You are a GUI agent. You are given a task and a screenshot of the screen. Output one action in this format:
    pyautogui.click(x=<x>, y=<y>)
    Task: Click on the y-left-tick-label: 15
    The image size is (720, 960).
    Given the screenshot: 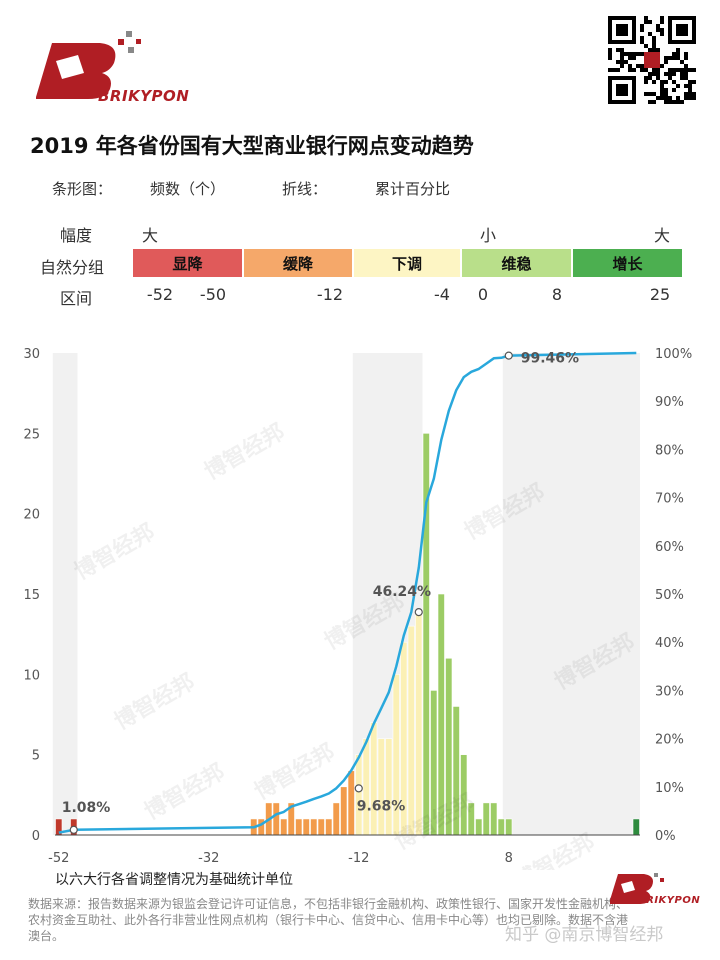 What is the action you would take?
    pyautogui.click(x=31, y=595)
    